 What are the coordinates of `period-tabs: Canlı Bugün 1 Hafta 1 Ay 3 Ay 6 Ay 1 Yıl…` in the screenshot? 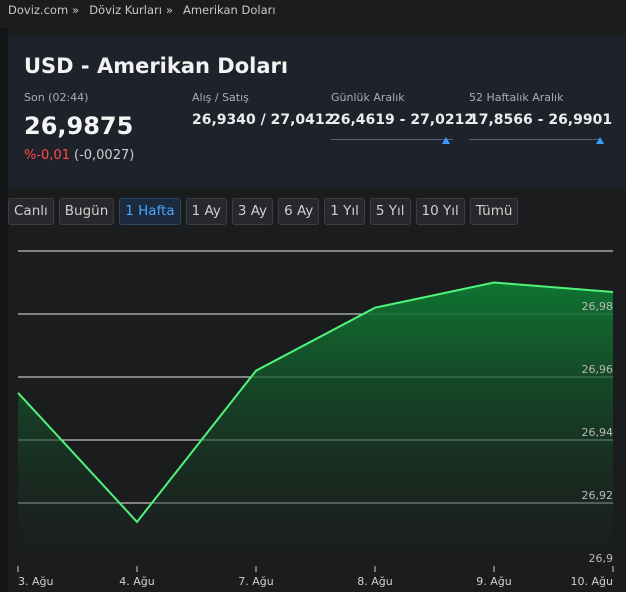 It's located at (263, 211).